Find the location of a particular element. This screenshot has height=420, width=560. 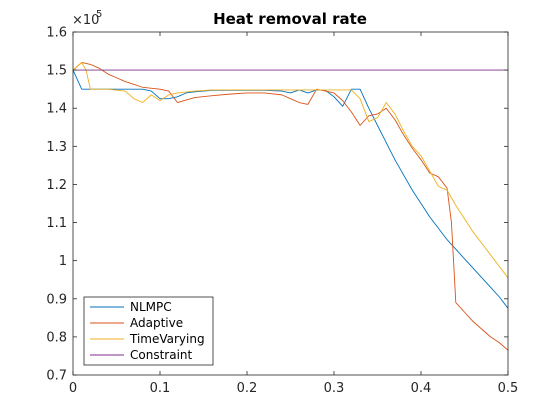

y-tick-label: 1.2 is located at coordinates (56, 185).